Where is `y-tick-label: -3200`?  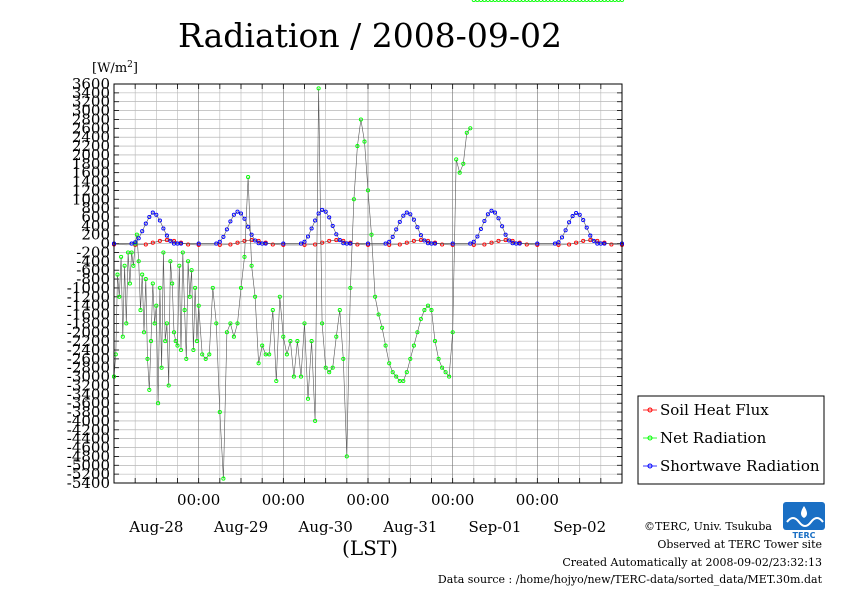 y-tick-label: -3200 is located at coordinates (88, 385).